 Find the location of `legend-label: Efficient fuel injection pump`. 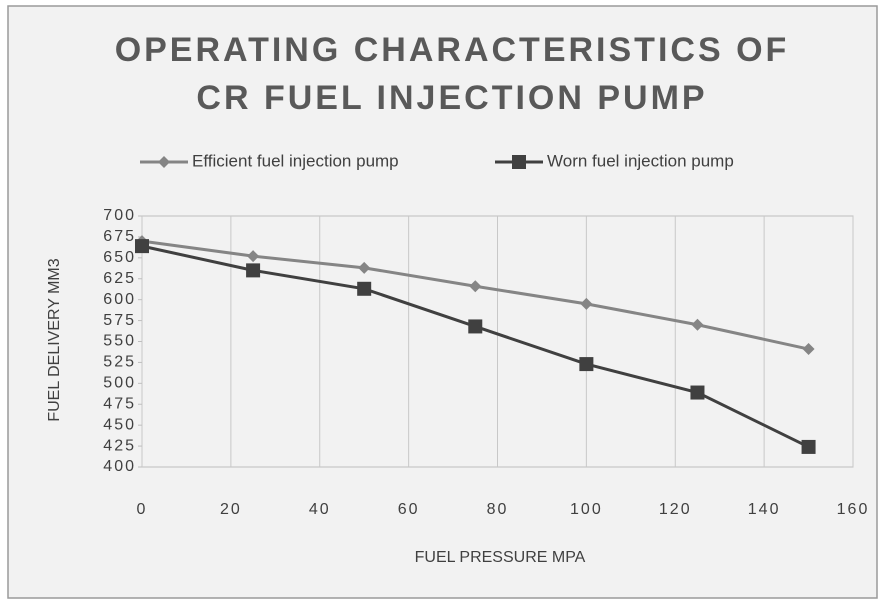

legend-label: Efficient fuel injection pump is located at coordinates (295, 160).